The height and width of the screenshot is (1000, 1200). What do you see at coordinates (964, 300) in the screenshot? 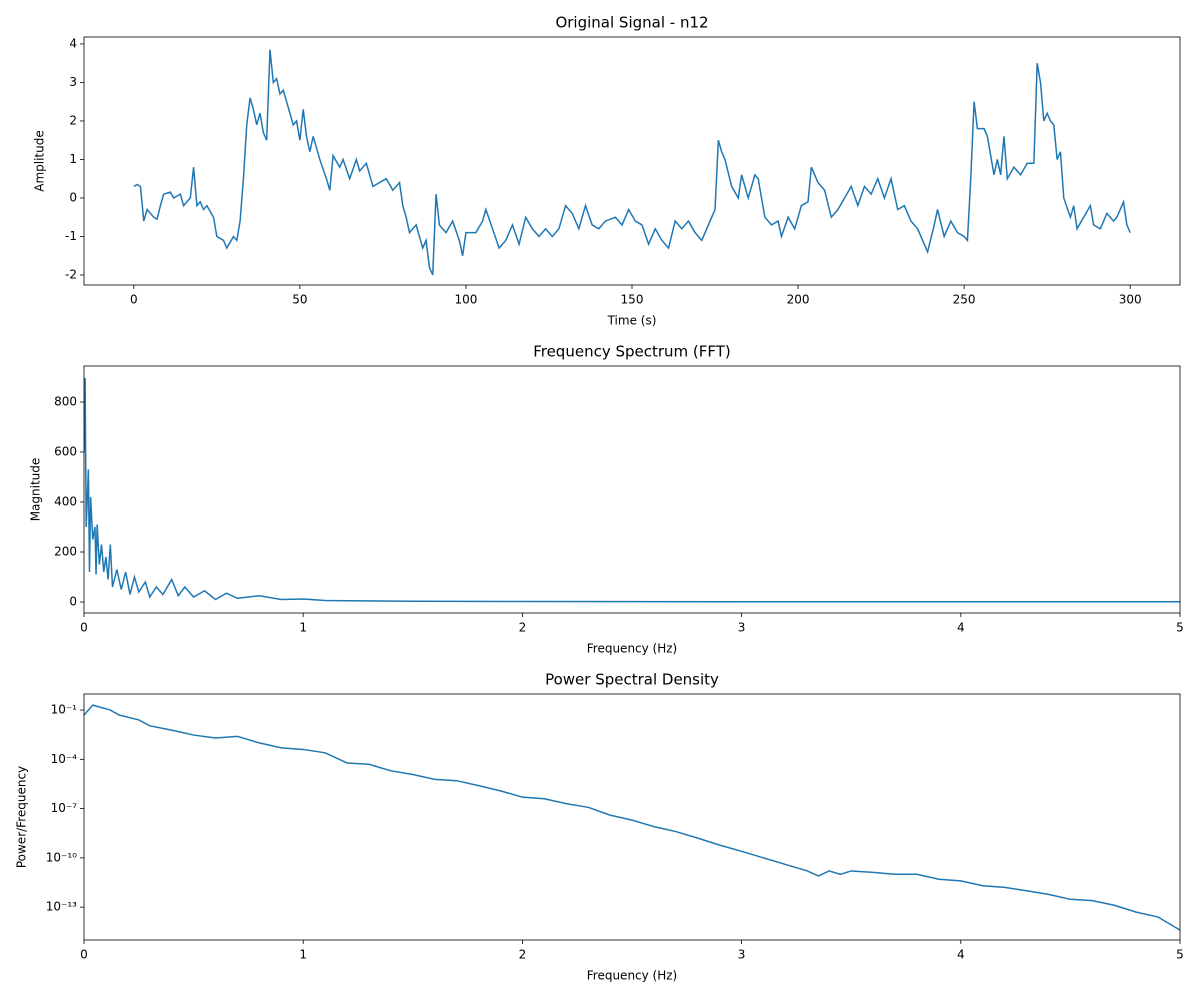
I see `x-tick-label: 250` at bounding box center [964, 300].